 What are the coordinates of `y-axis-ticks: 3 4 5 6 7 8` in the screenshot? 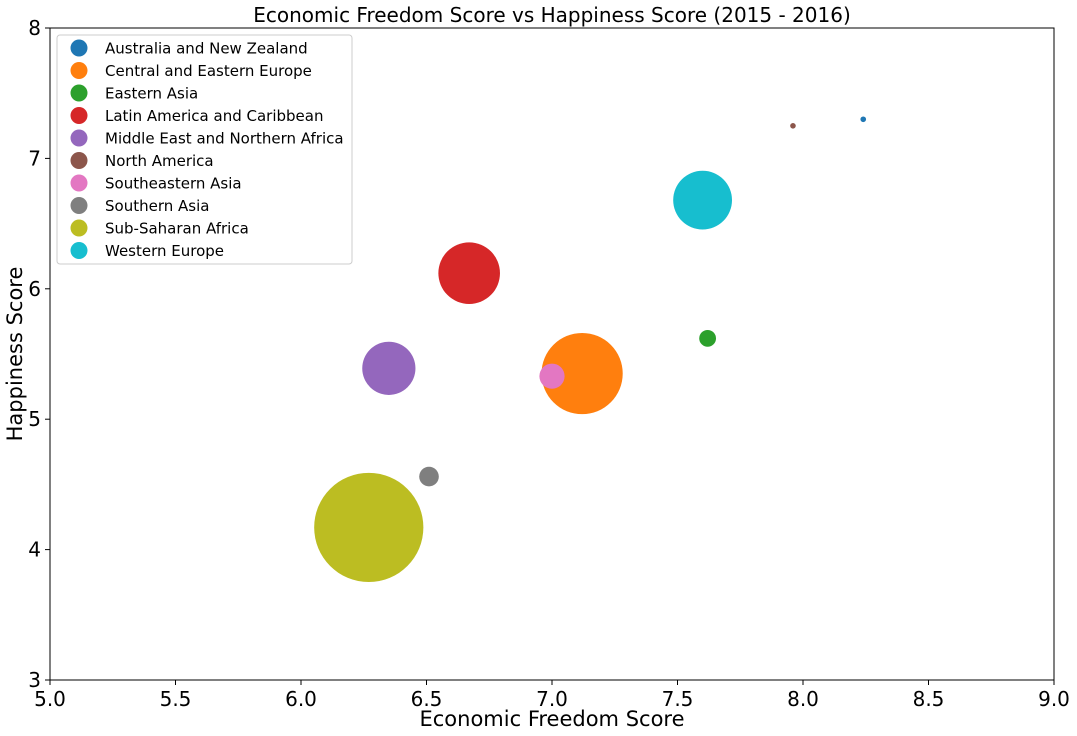 It's located at (39, 354).